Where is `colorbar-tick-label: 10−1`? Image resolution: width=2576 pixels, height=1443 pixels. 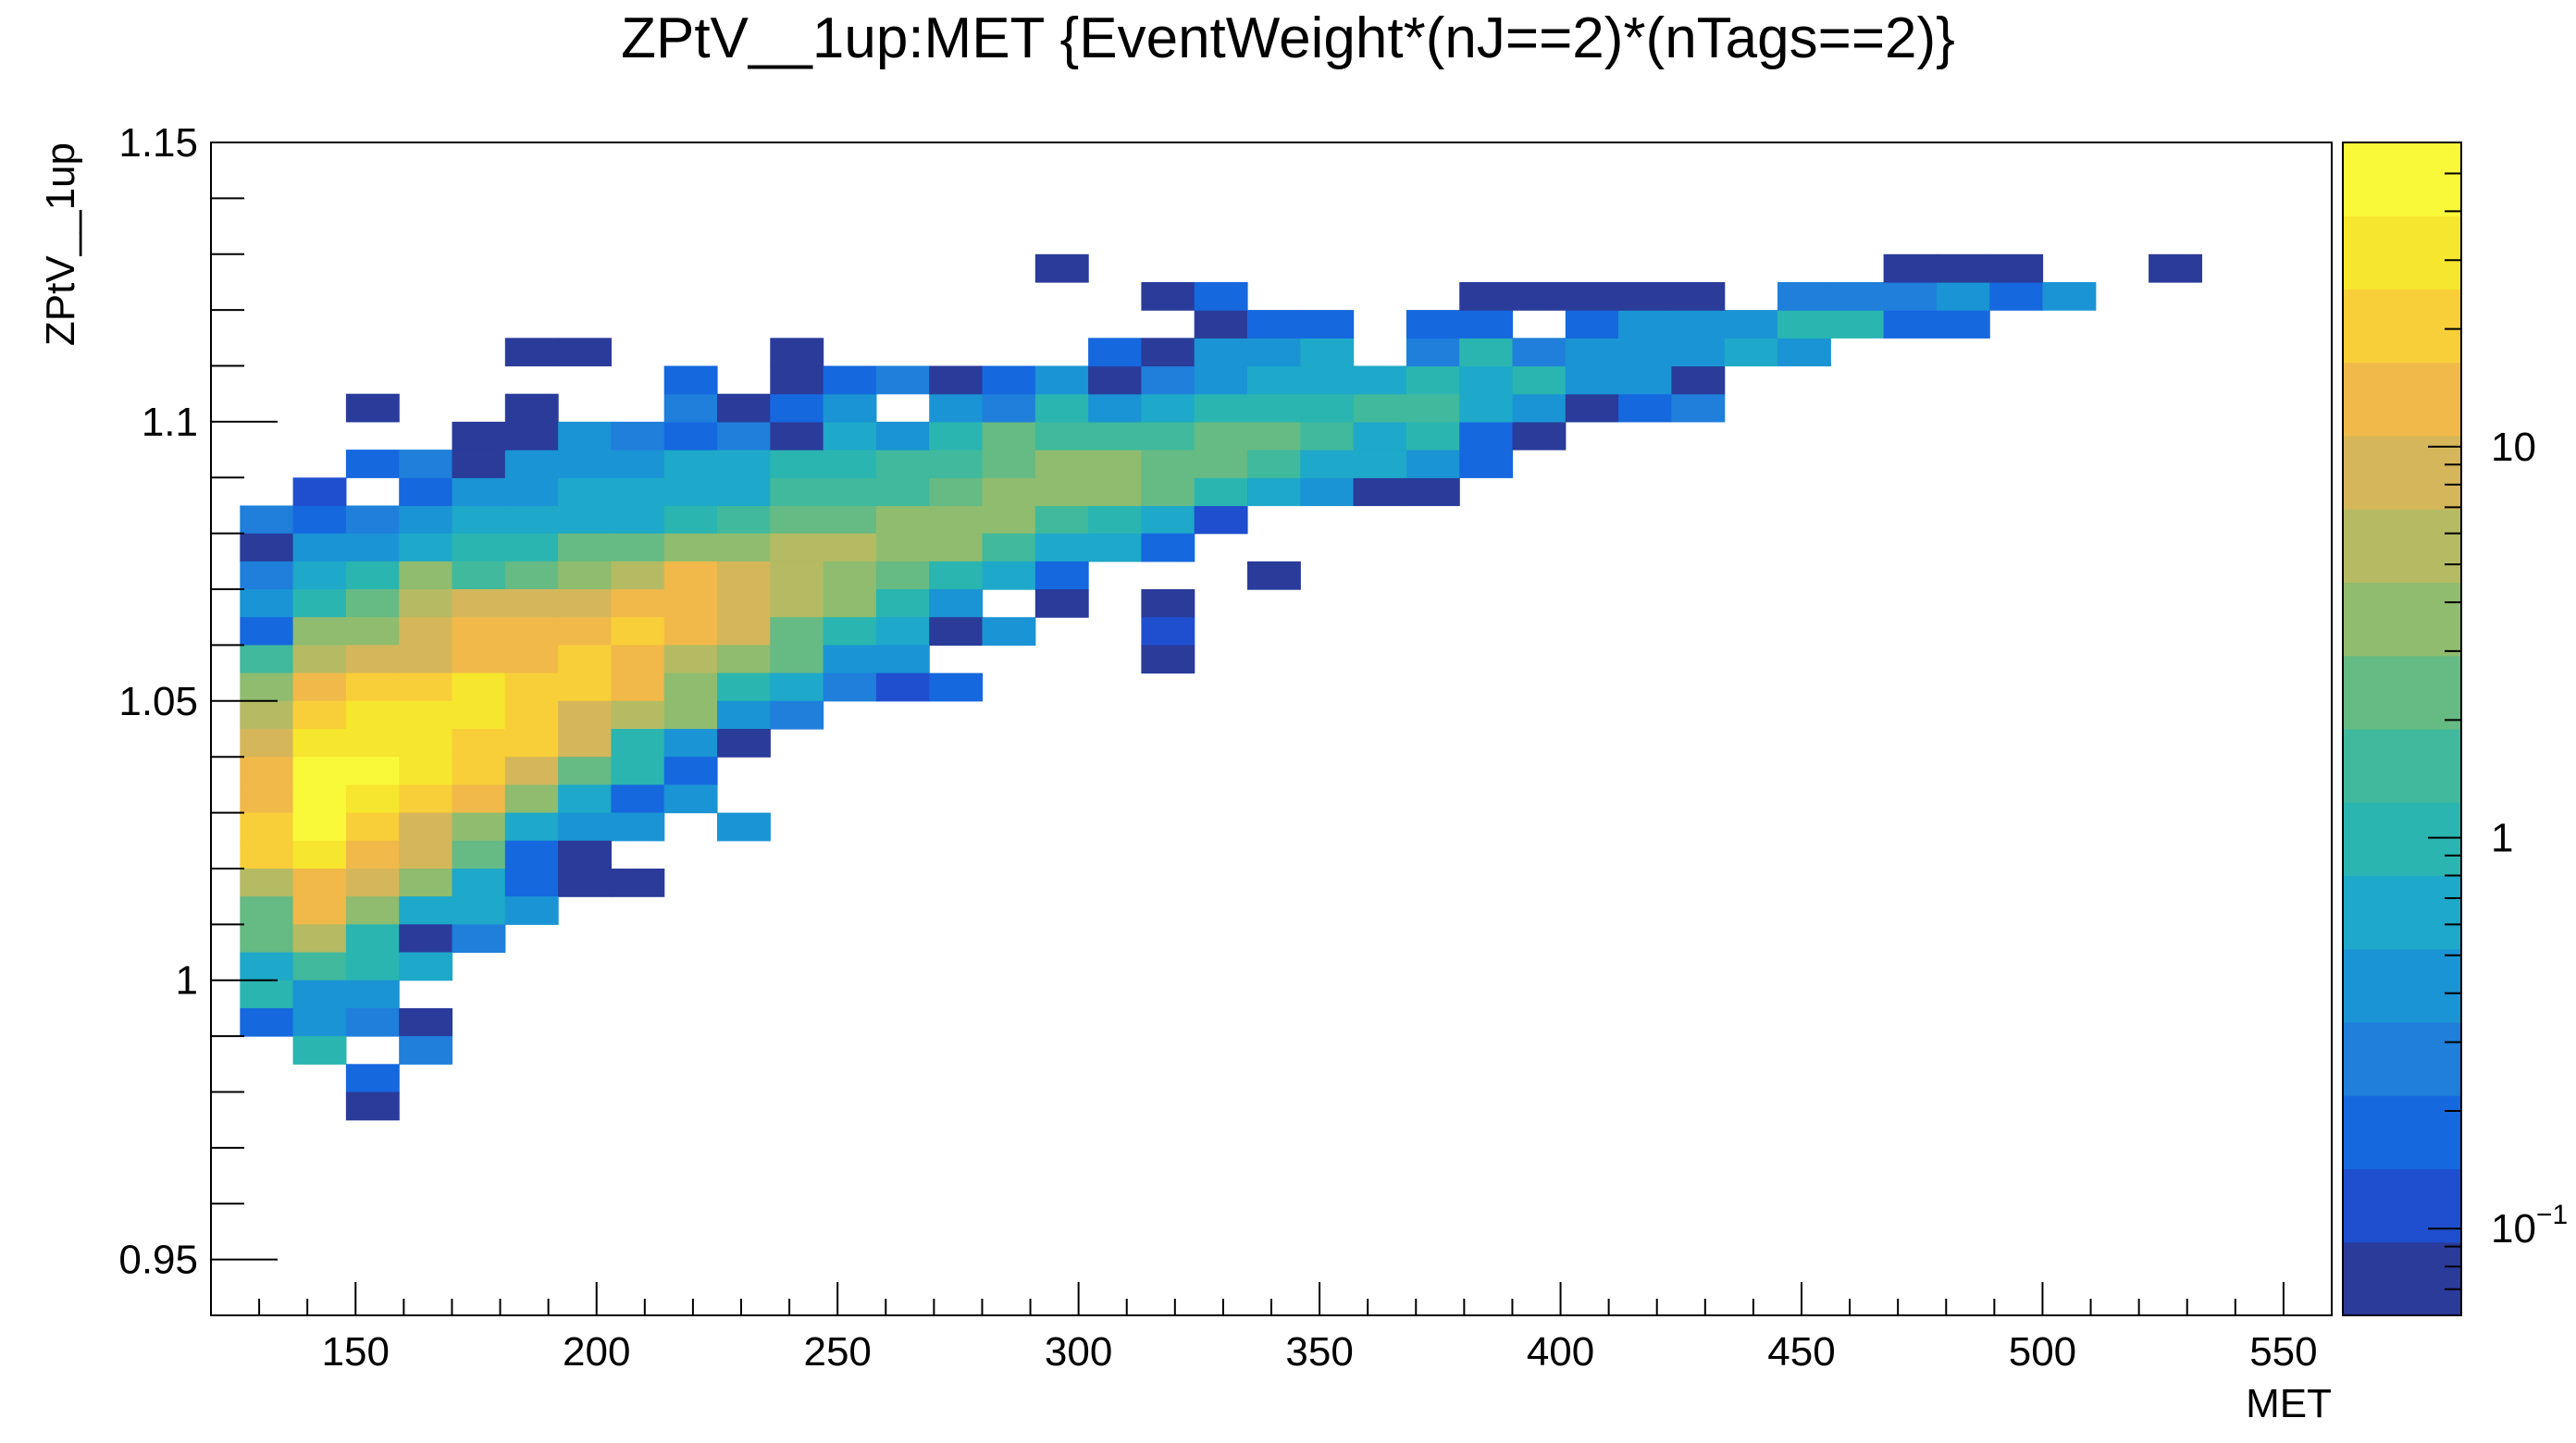
colorbar-tick-label: 10−1 is located at coordinates (2529, 1226).